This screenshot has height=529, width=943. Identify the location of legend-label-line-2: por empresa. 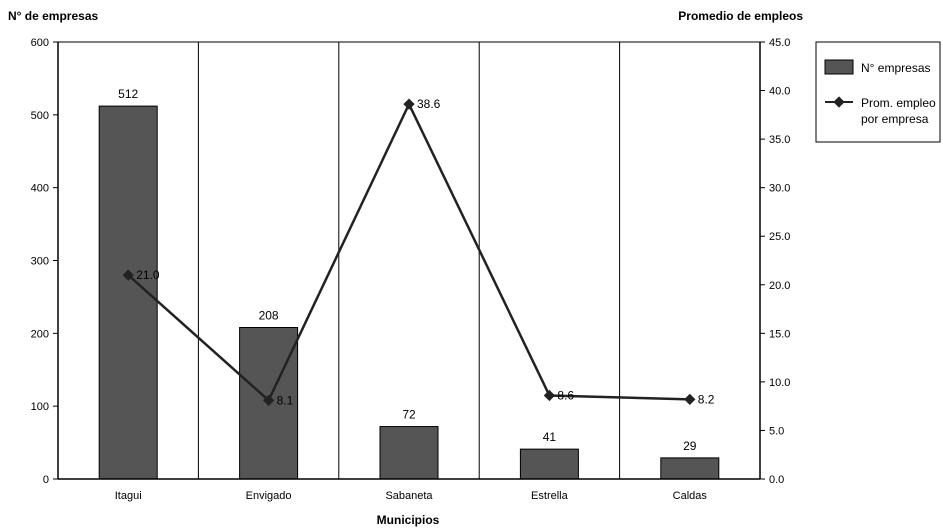
(895, 119).